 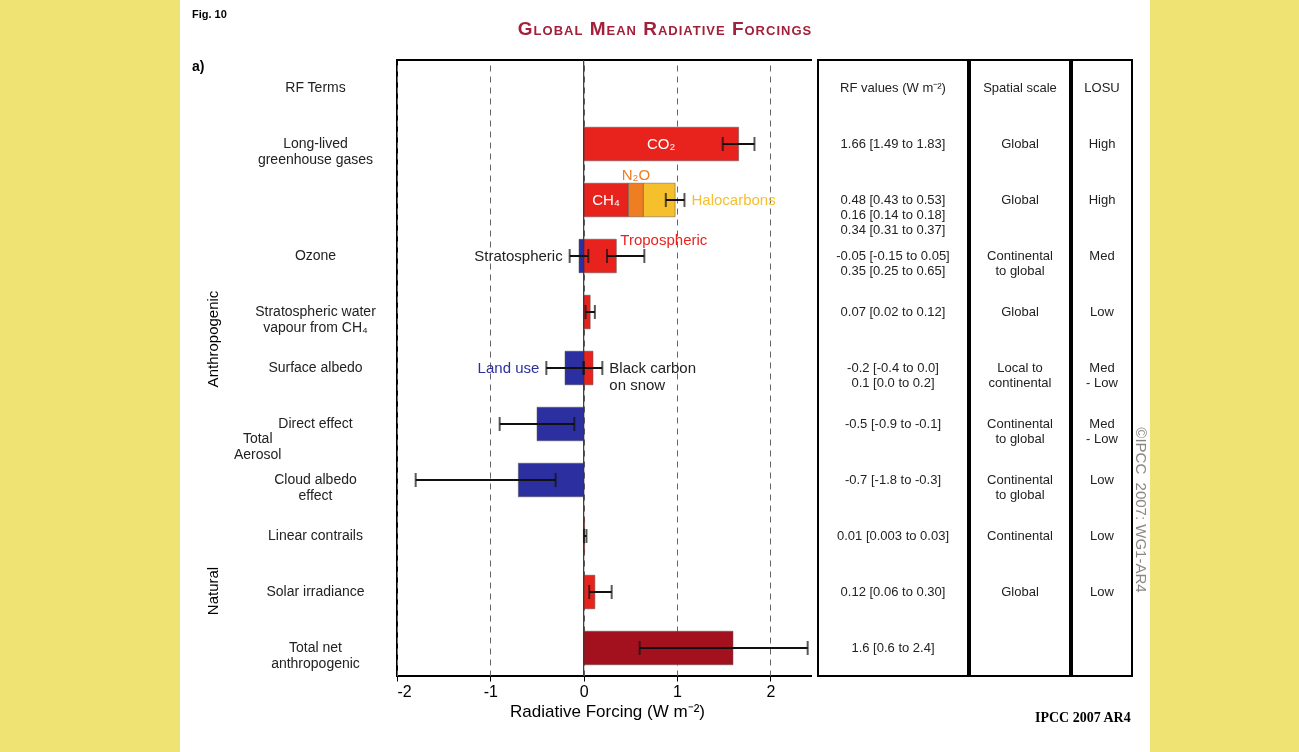 I want to click on category-label: RF values (W m⁻²), so click(x=893, y=87).